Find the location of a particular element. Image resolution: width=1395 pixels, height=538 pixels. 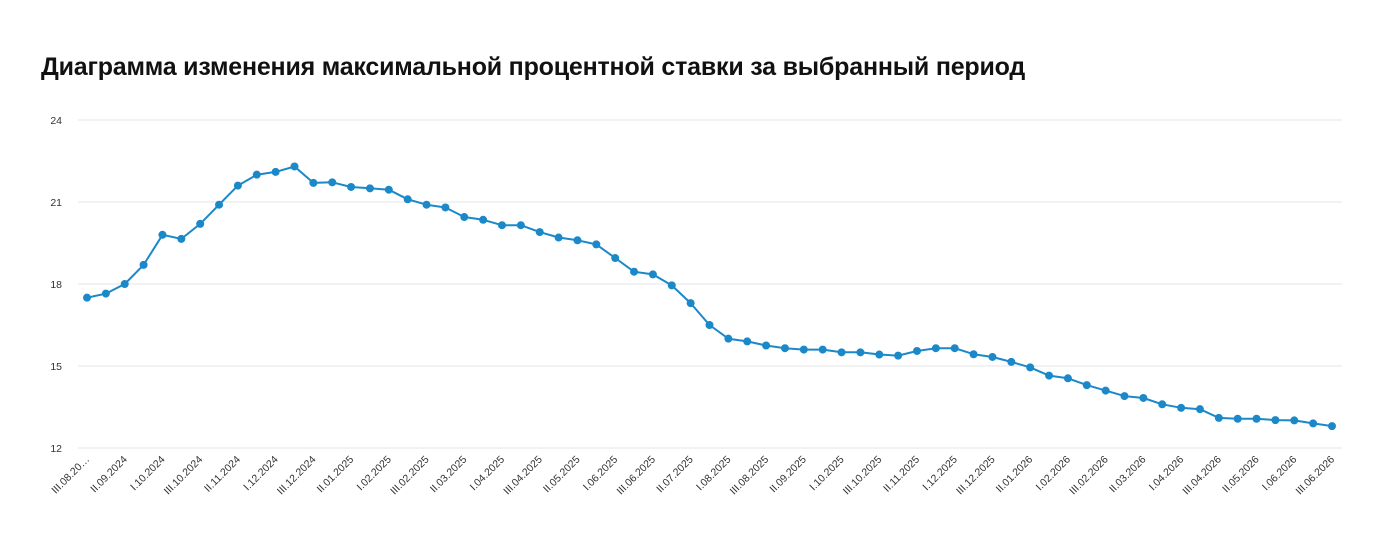

y-tick-label: 12 is located at coordinates (56, 449).